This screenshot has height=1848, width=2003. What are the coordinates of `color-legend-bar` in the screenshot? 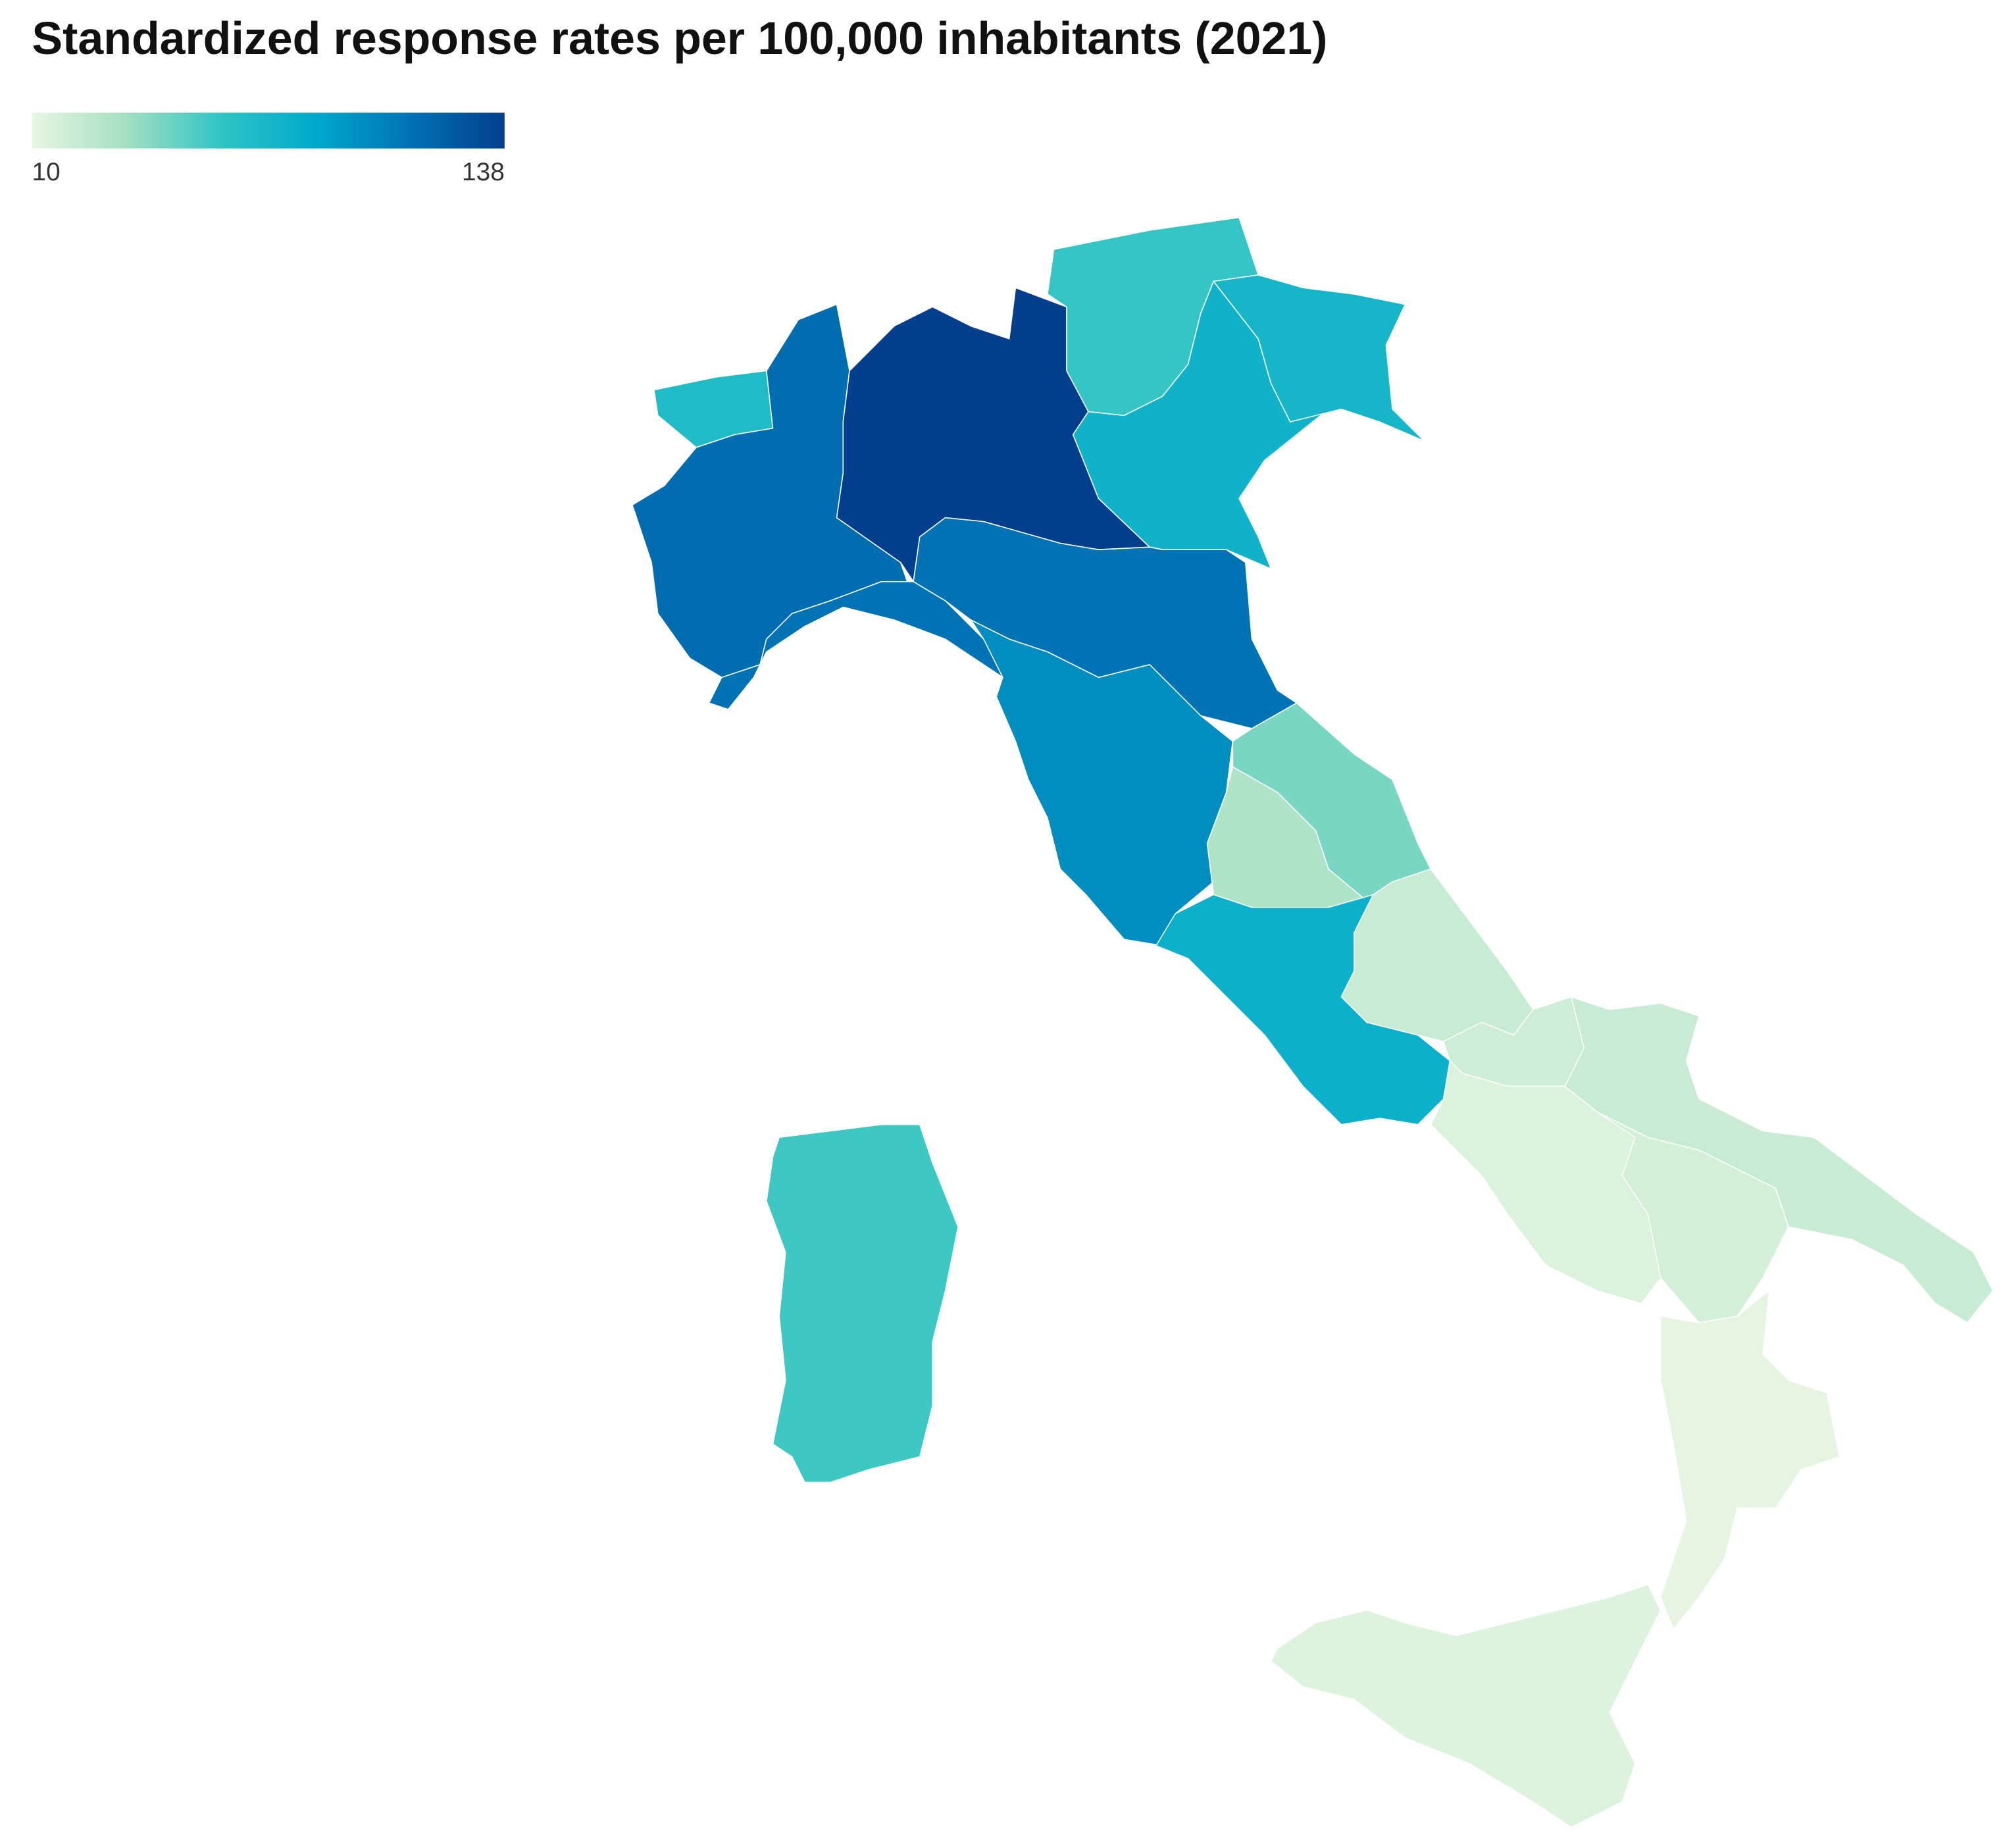 It's located at (268, 131).